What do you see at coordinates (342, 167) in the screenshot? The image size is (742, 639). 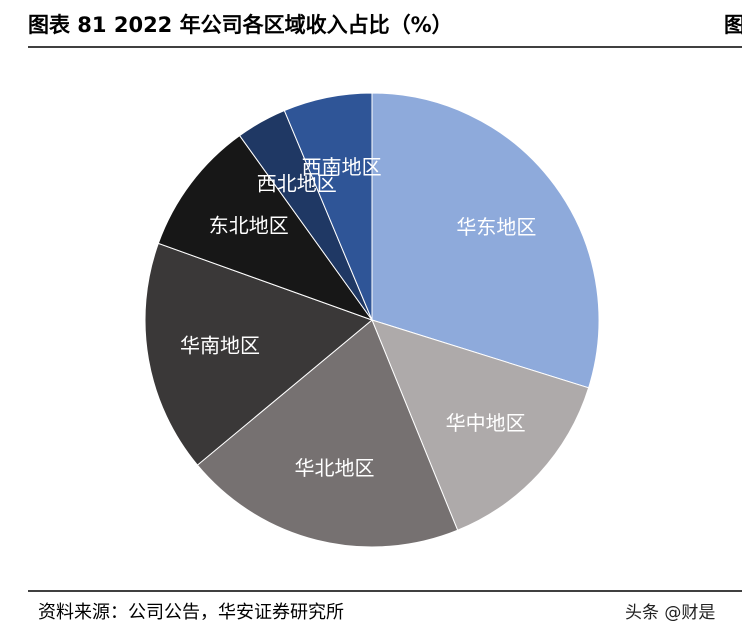 I see `slice-label: 西南地区` at bounding box center [342, 167].